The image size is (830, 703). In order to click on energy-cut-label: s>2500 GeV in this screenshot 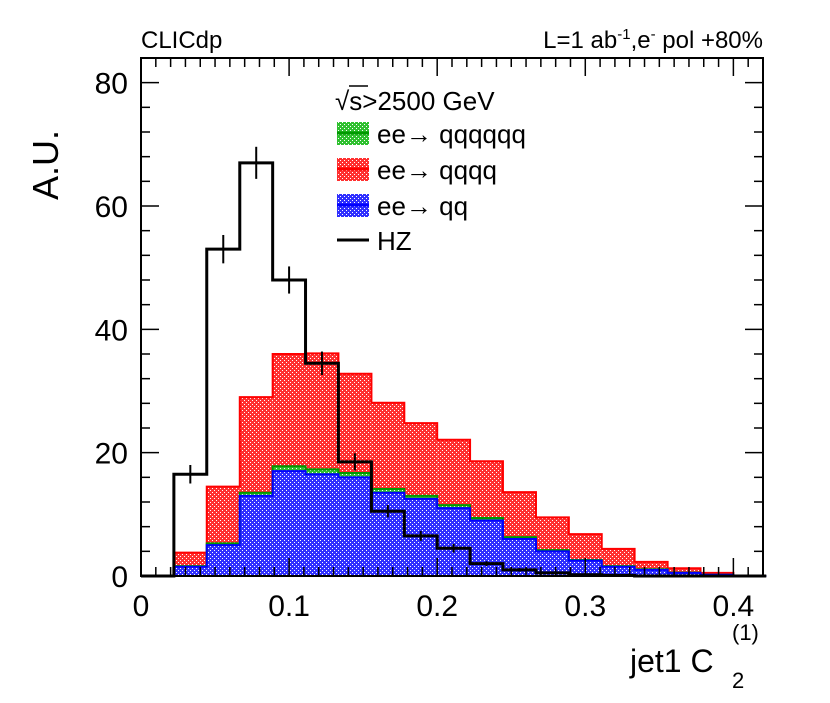, I will do `click(422, 101)`.